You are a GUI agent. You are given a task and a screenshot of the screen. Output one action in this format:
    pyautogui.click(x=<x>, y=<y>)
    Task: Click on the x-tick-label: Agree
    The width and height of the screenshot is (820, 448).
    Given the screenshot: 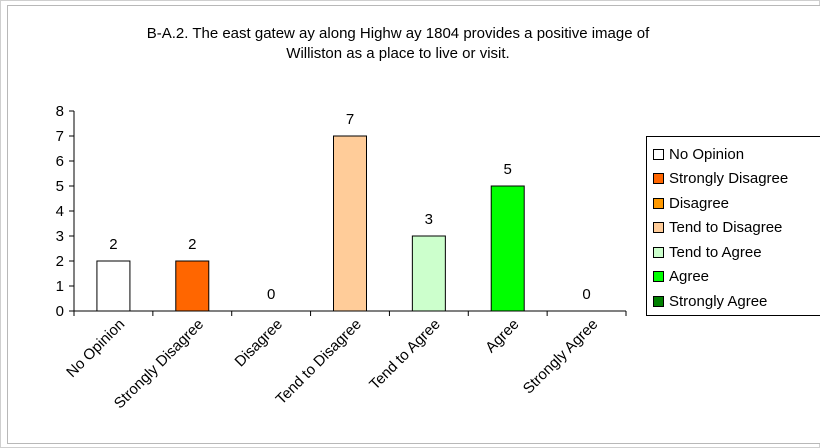 What is the action you would take?
    pyautogui.click(x=502, y=336)
    